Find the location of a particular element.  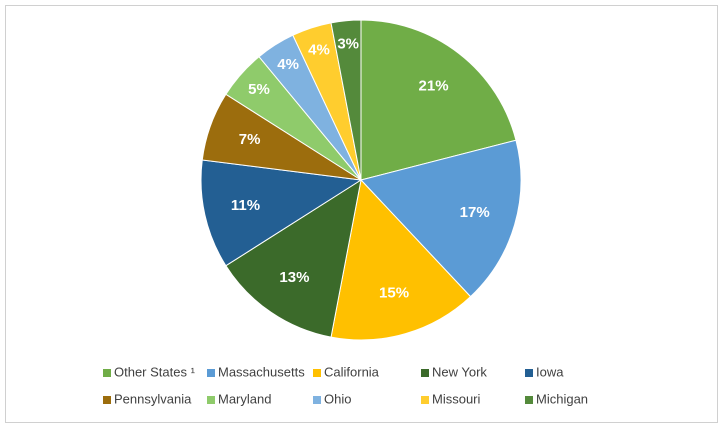

legend-label: Missouri is located at coordinates (456, 398).